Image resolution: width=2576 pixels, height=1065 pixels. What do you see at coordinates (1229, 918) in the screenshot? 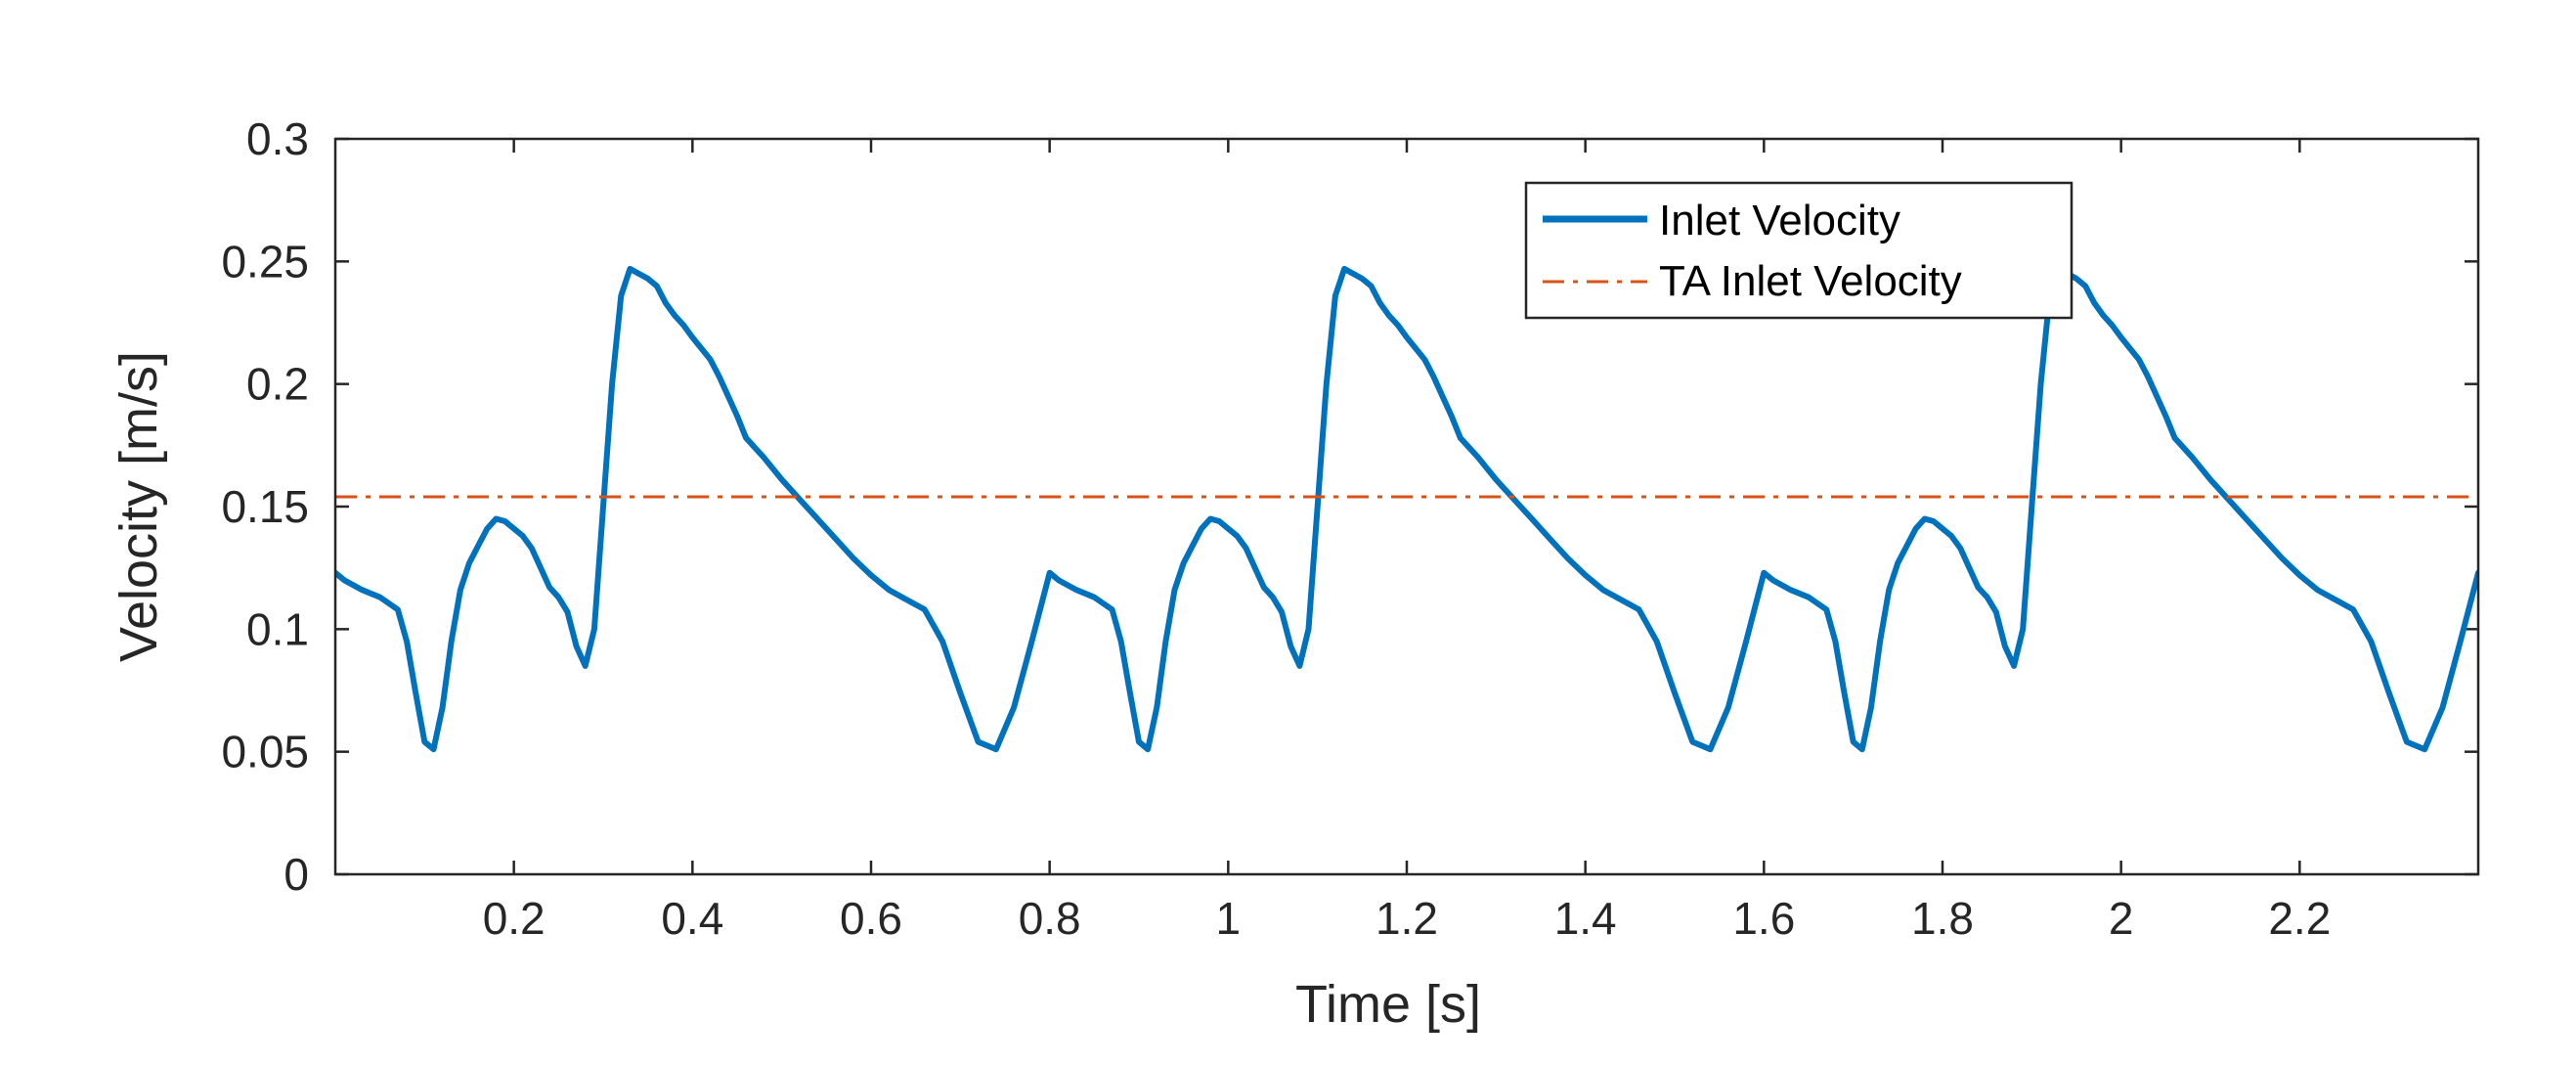
I see `x-tick-label: 1` at bounding box center [1229, 918].